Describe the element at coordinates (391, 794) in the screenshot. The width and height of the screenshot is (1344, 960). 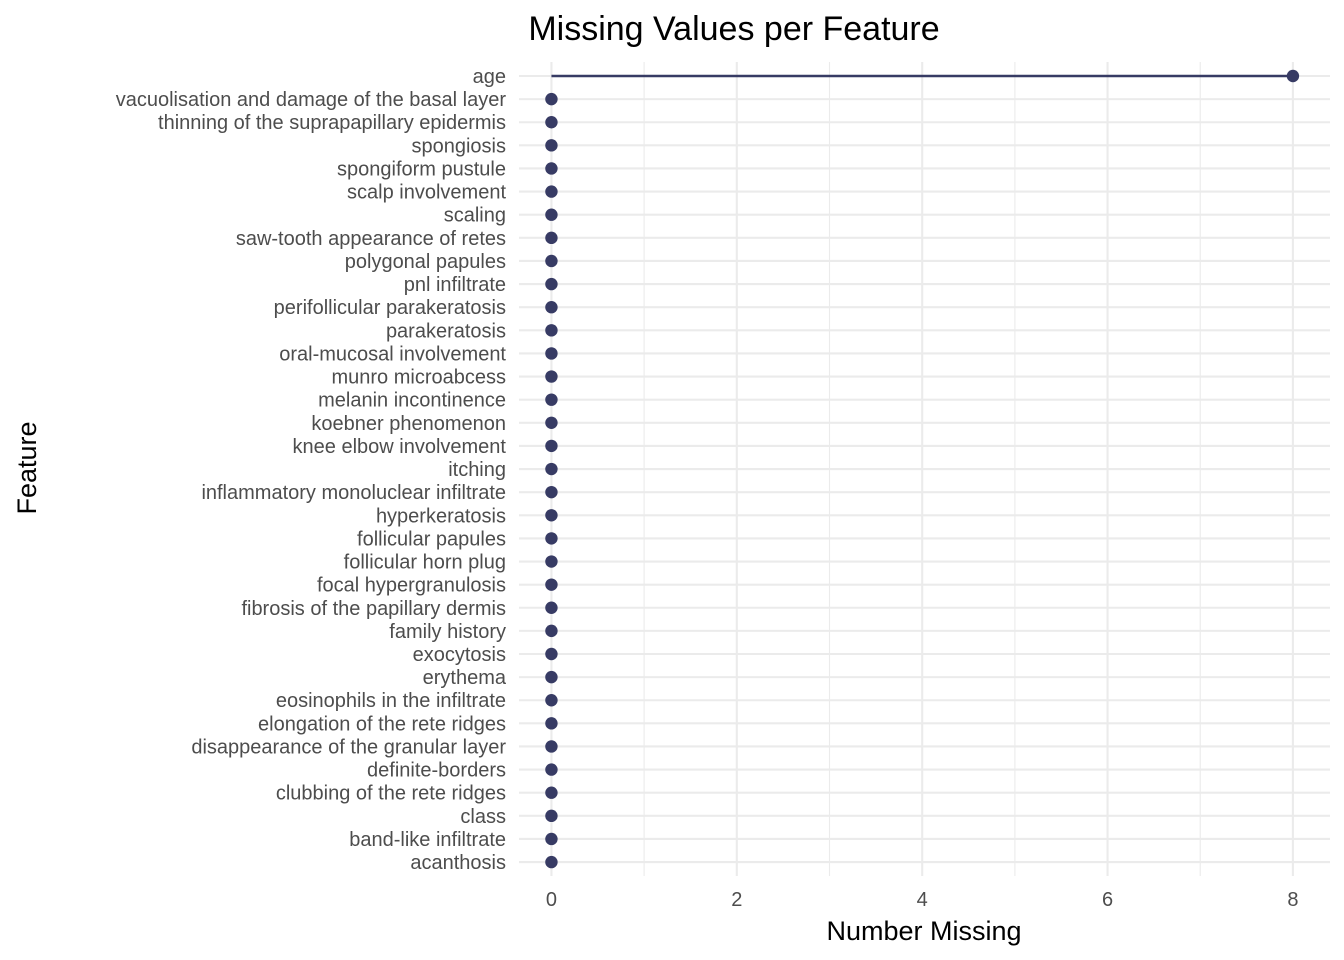
I see `y-tick-label: clubbing of the rete ridges` at that location.